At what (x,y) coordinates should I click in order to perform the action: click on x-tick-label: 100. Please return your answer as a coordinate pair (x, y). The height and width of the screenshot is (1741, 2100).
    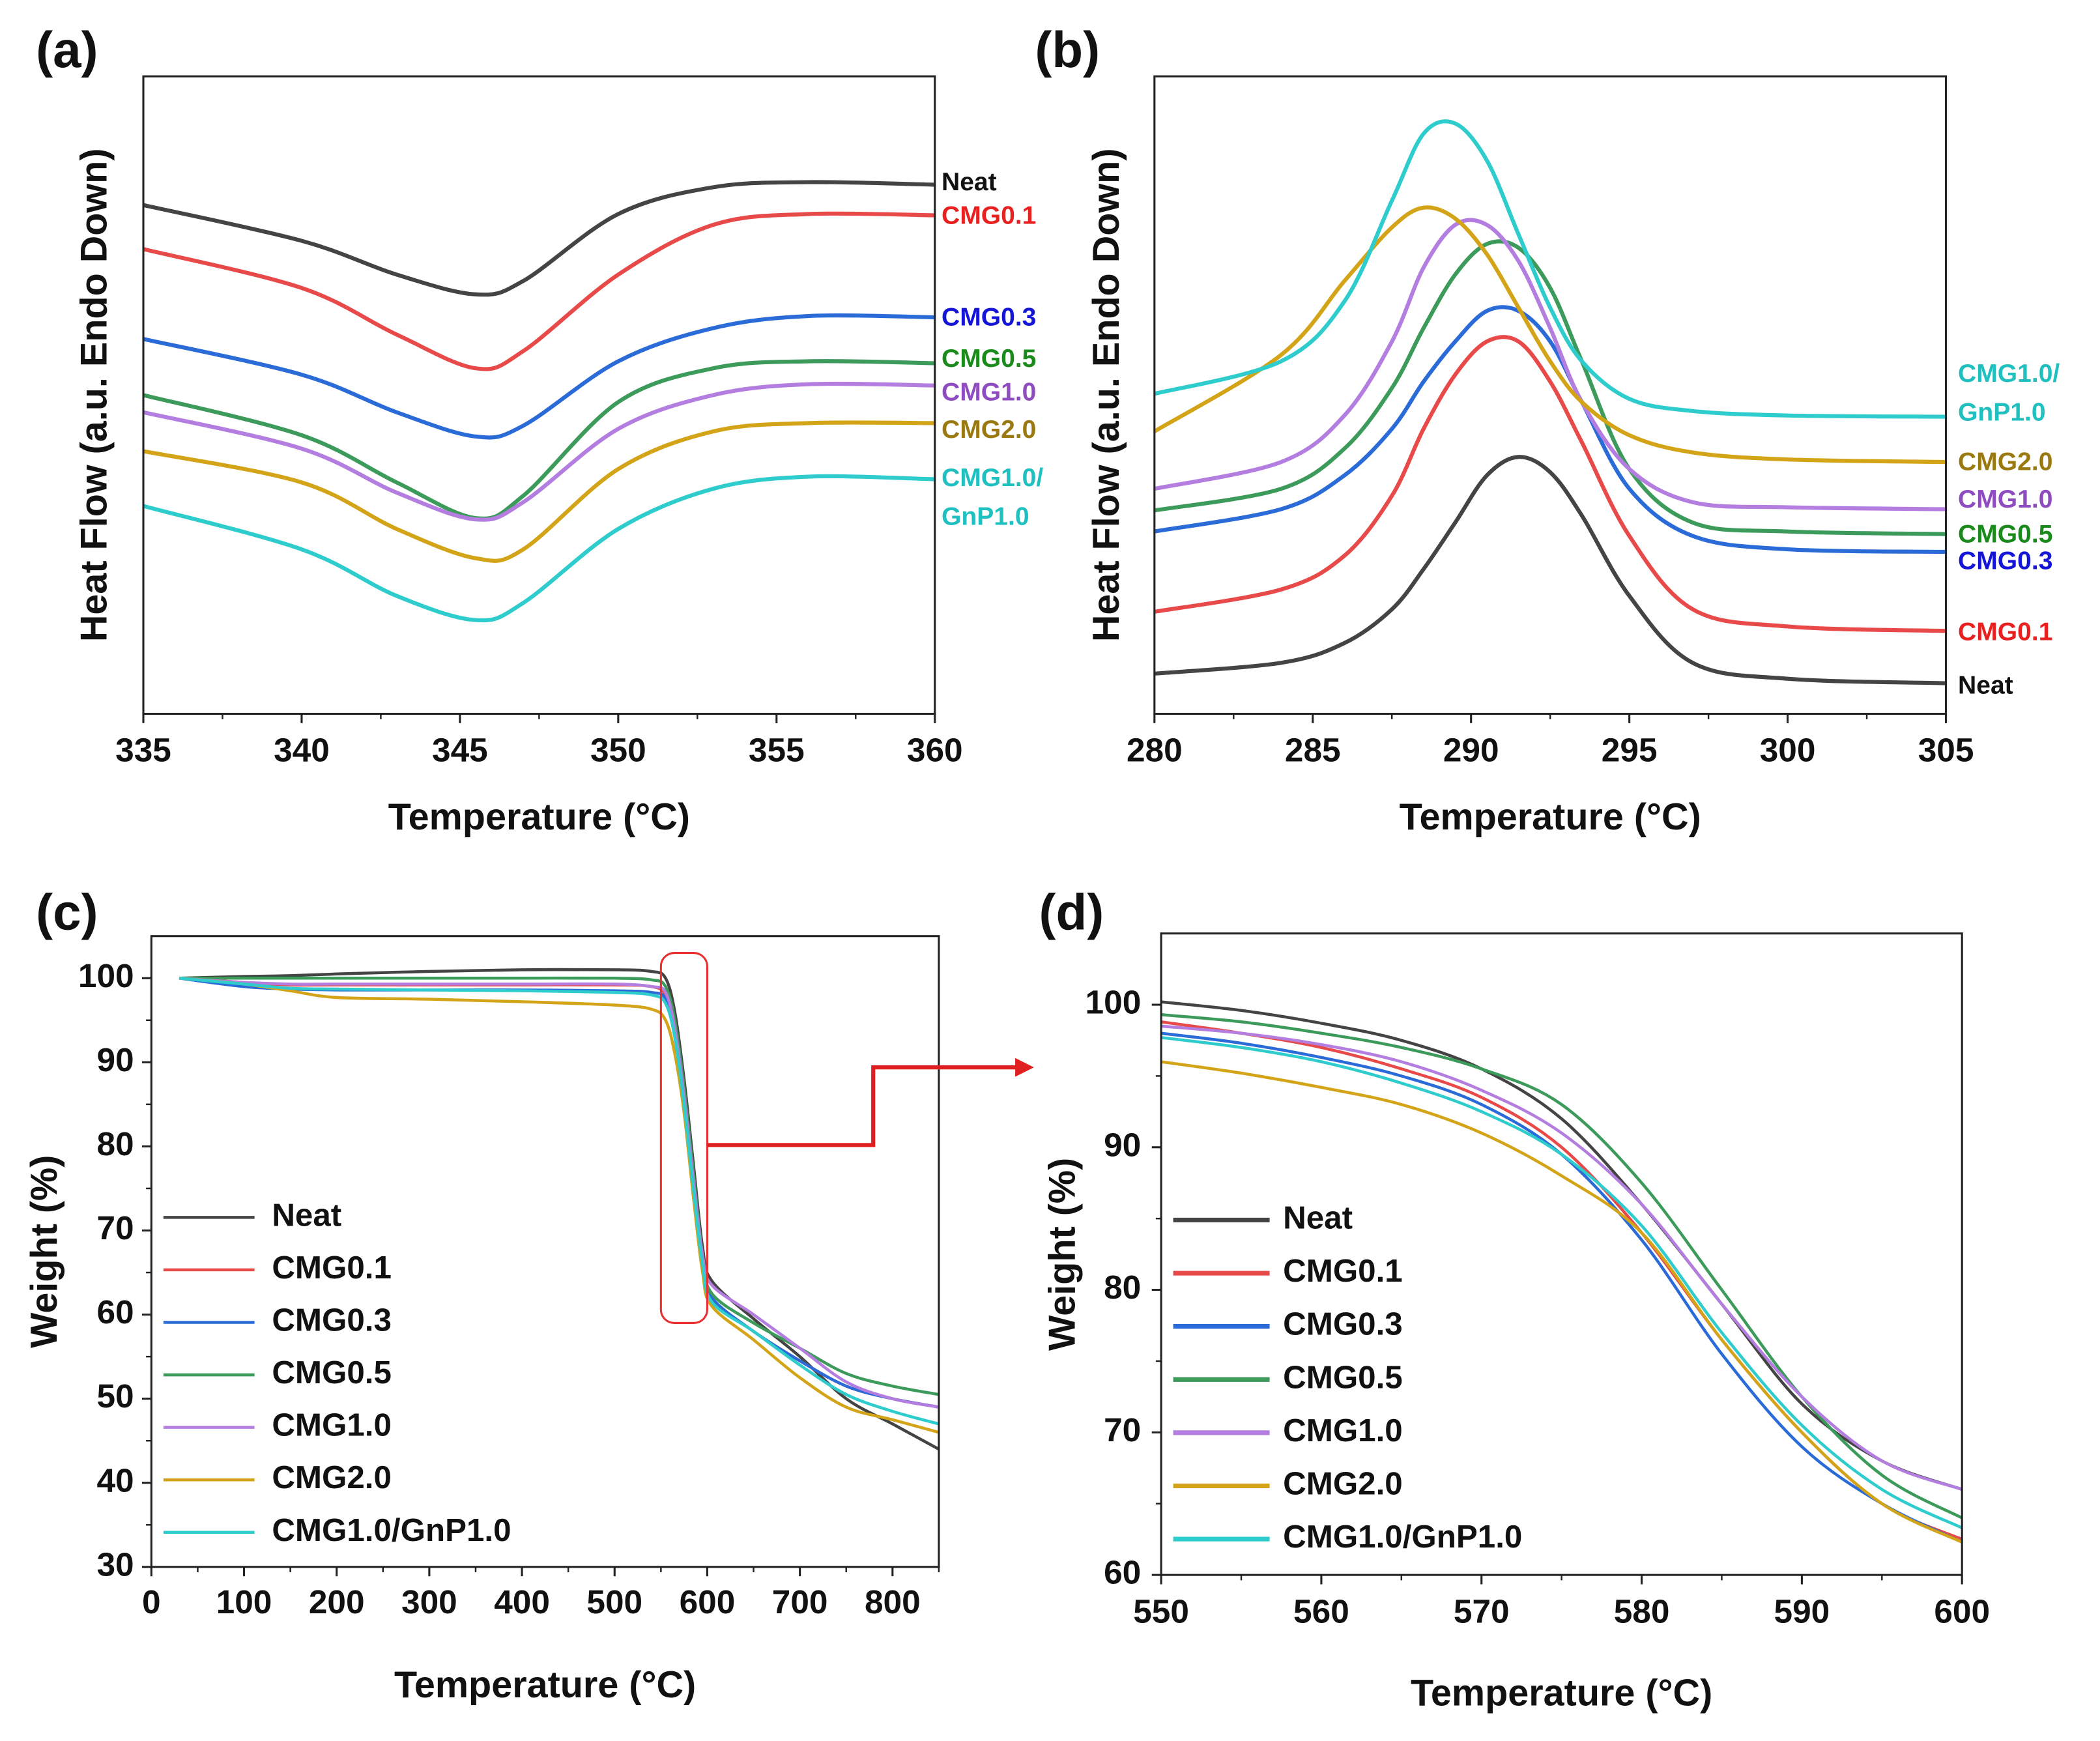
    Looking at the image, I should click on (244, 1601).